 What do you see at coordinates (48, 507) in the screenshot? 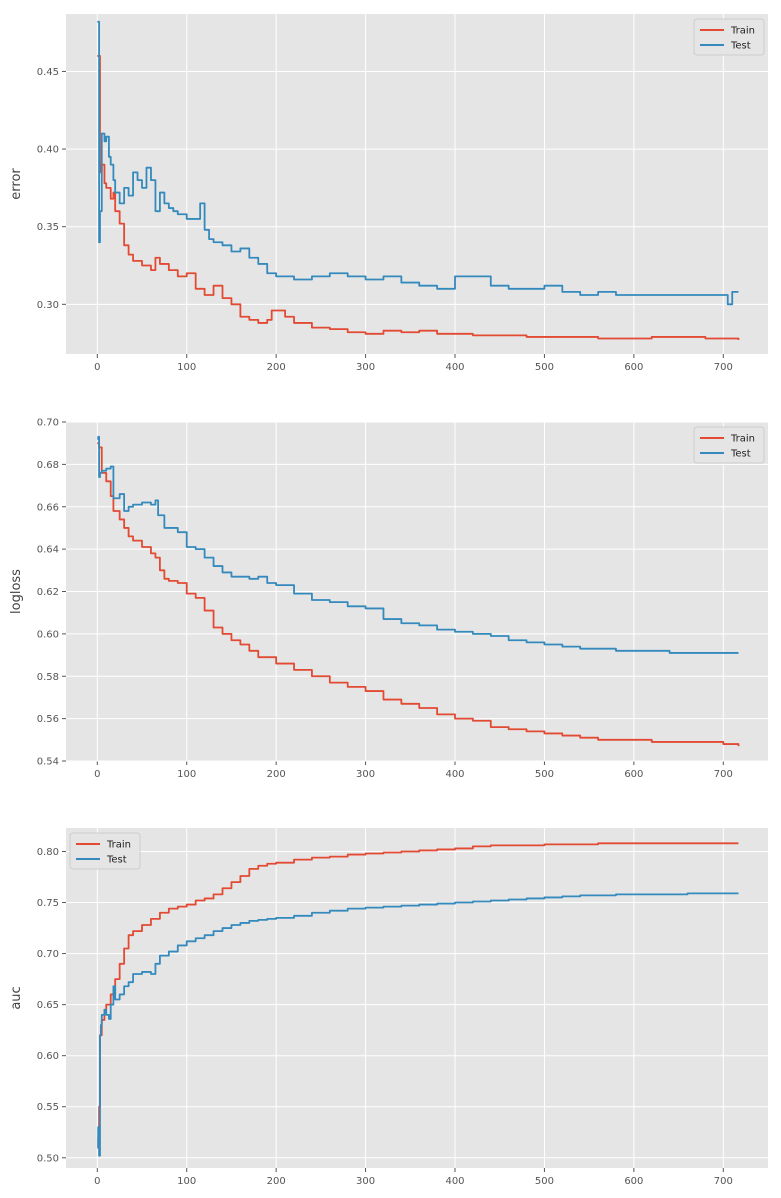
I see `y-tick-label: 0.66` at bounding box center [48, 507].